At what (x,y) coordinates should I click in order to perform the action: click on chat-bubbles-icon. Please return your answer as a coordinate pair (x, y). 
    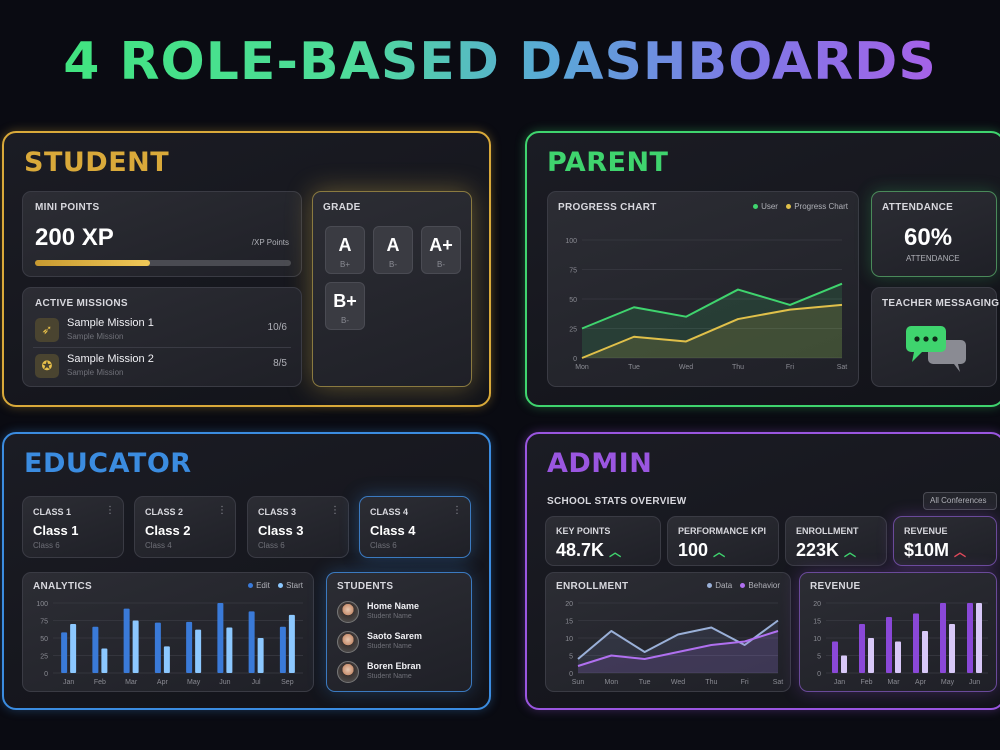
    Looking at the image, I should click on (937, 348).